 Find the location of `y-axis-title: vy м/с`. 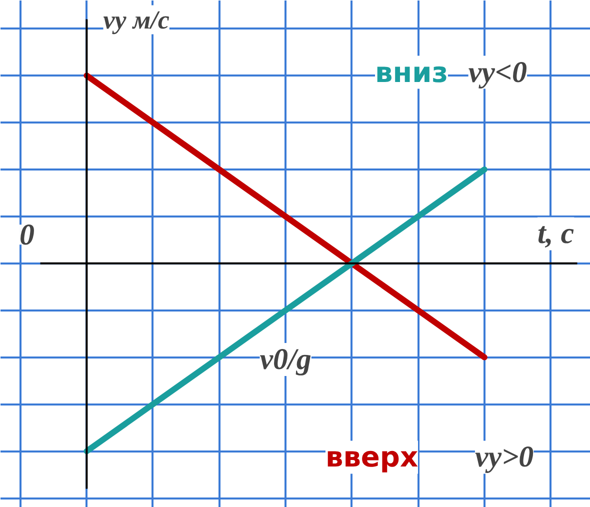

y-axis-title: vy м/с is located at coordinates (136, 19).